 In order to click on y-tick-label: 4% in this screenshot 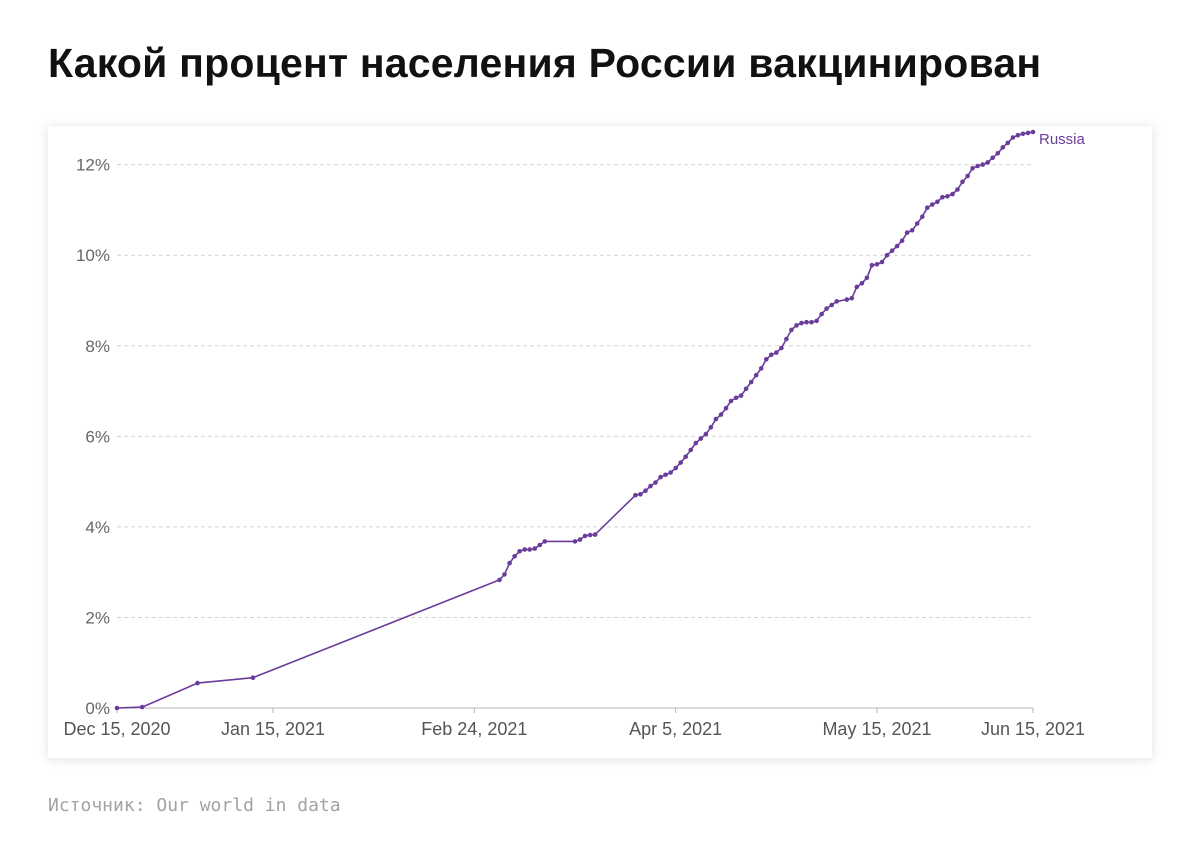, I will do `click(97, 527)`.